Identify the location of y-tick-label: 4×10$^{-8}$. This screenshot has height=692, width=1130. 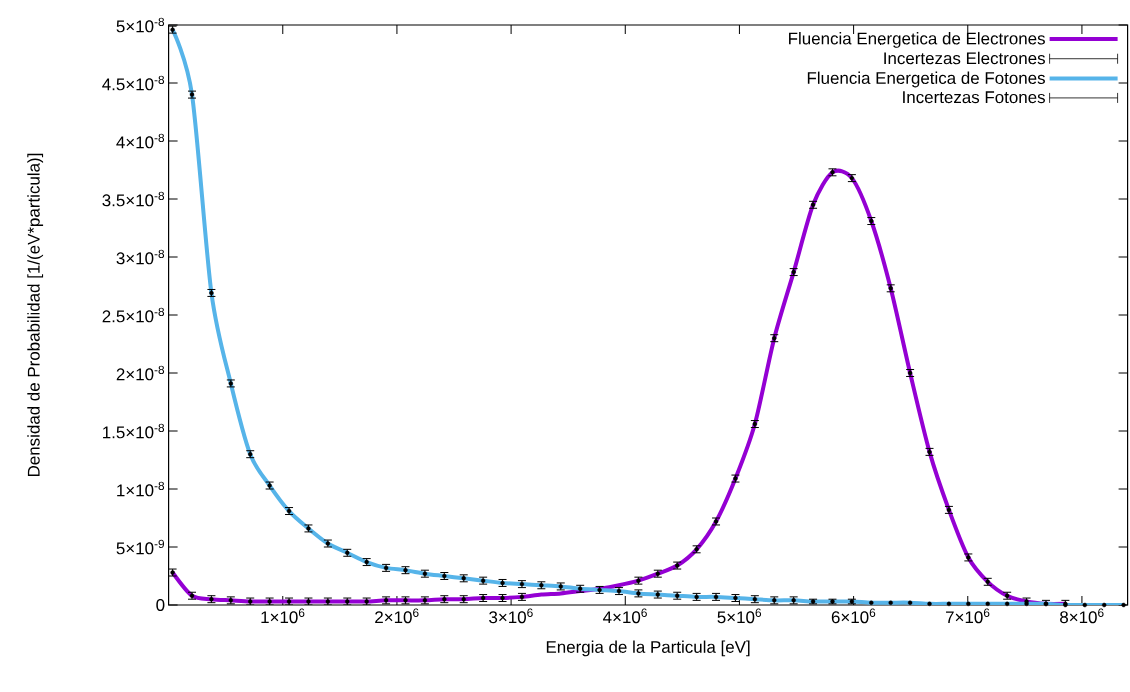
(140, 141).